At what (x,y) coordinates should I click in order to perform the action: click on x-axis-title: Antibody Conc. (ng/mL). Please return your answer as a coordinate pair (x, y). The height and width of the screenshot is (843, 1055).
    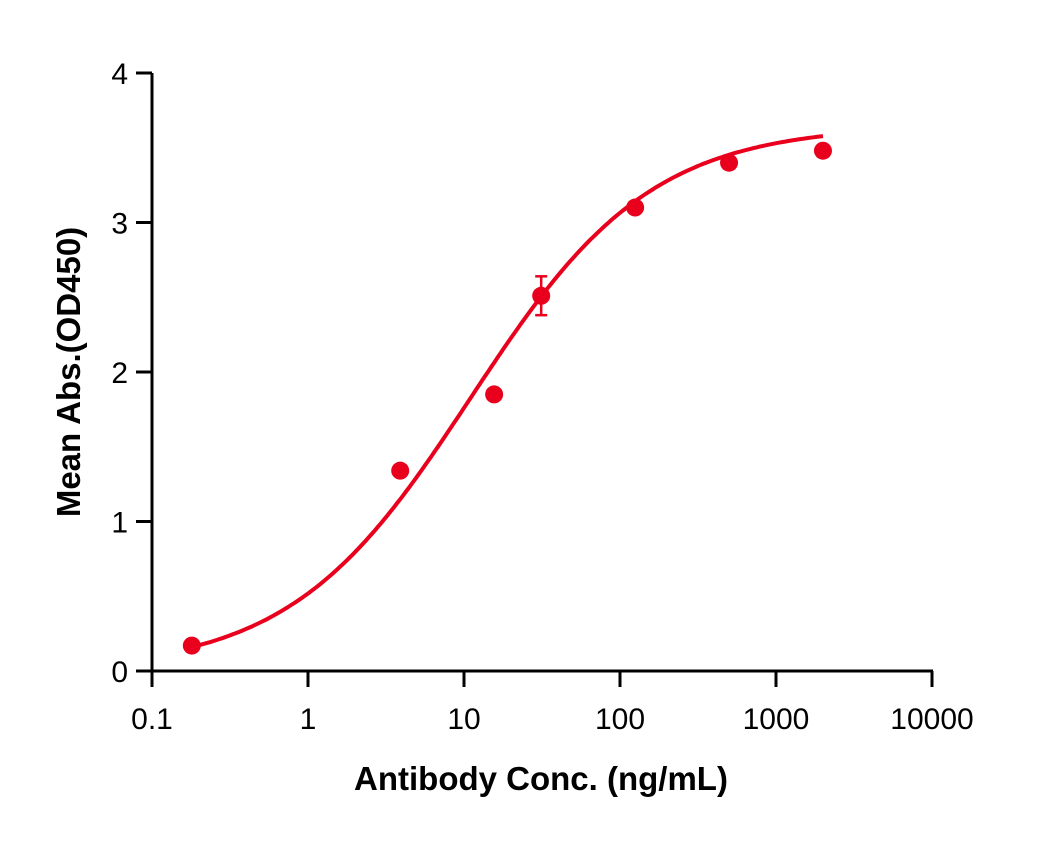
    Looking at the image, I should click on (541, 778).